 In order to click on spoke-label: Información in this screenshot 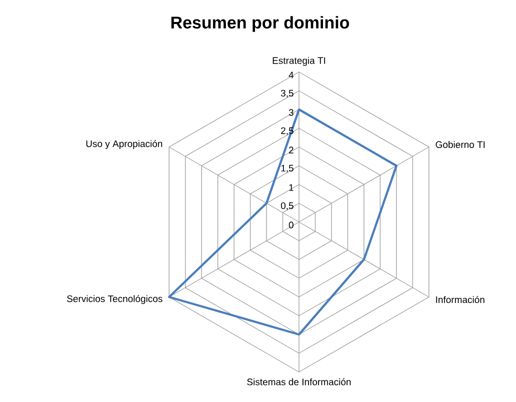, I will do `click(460, 300)`.